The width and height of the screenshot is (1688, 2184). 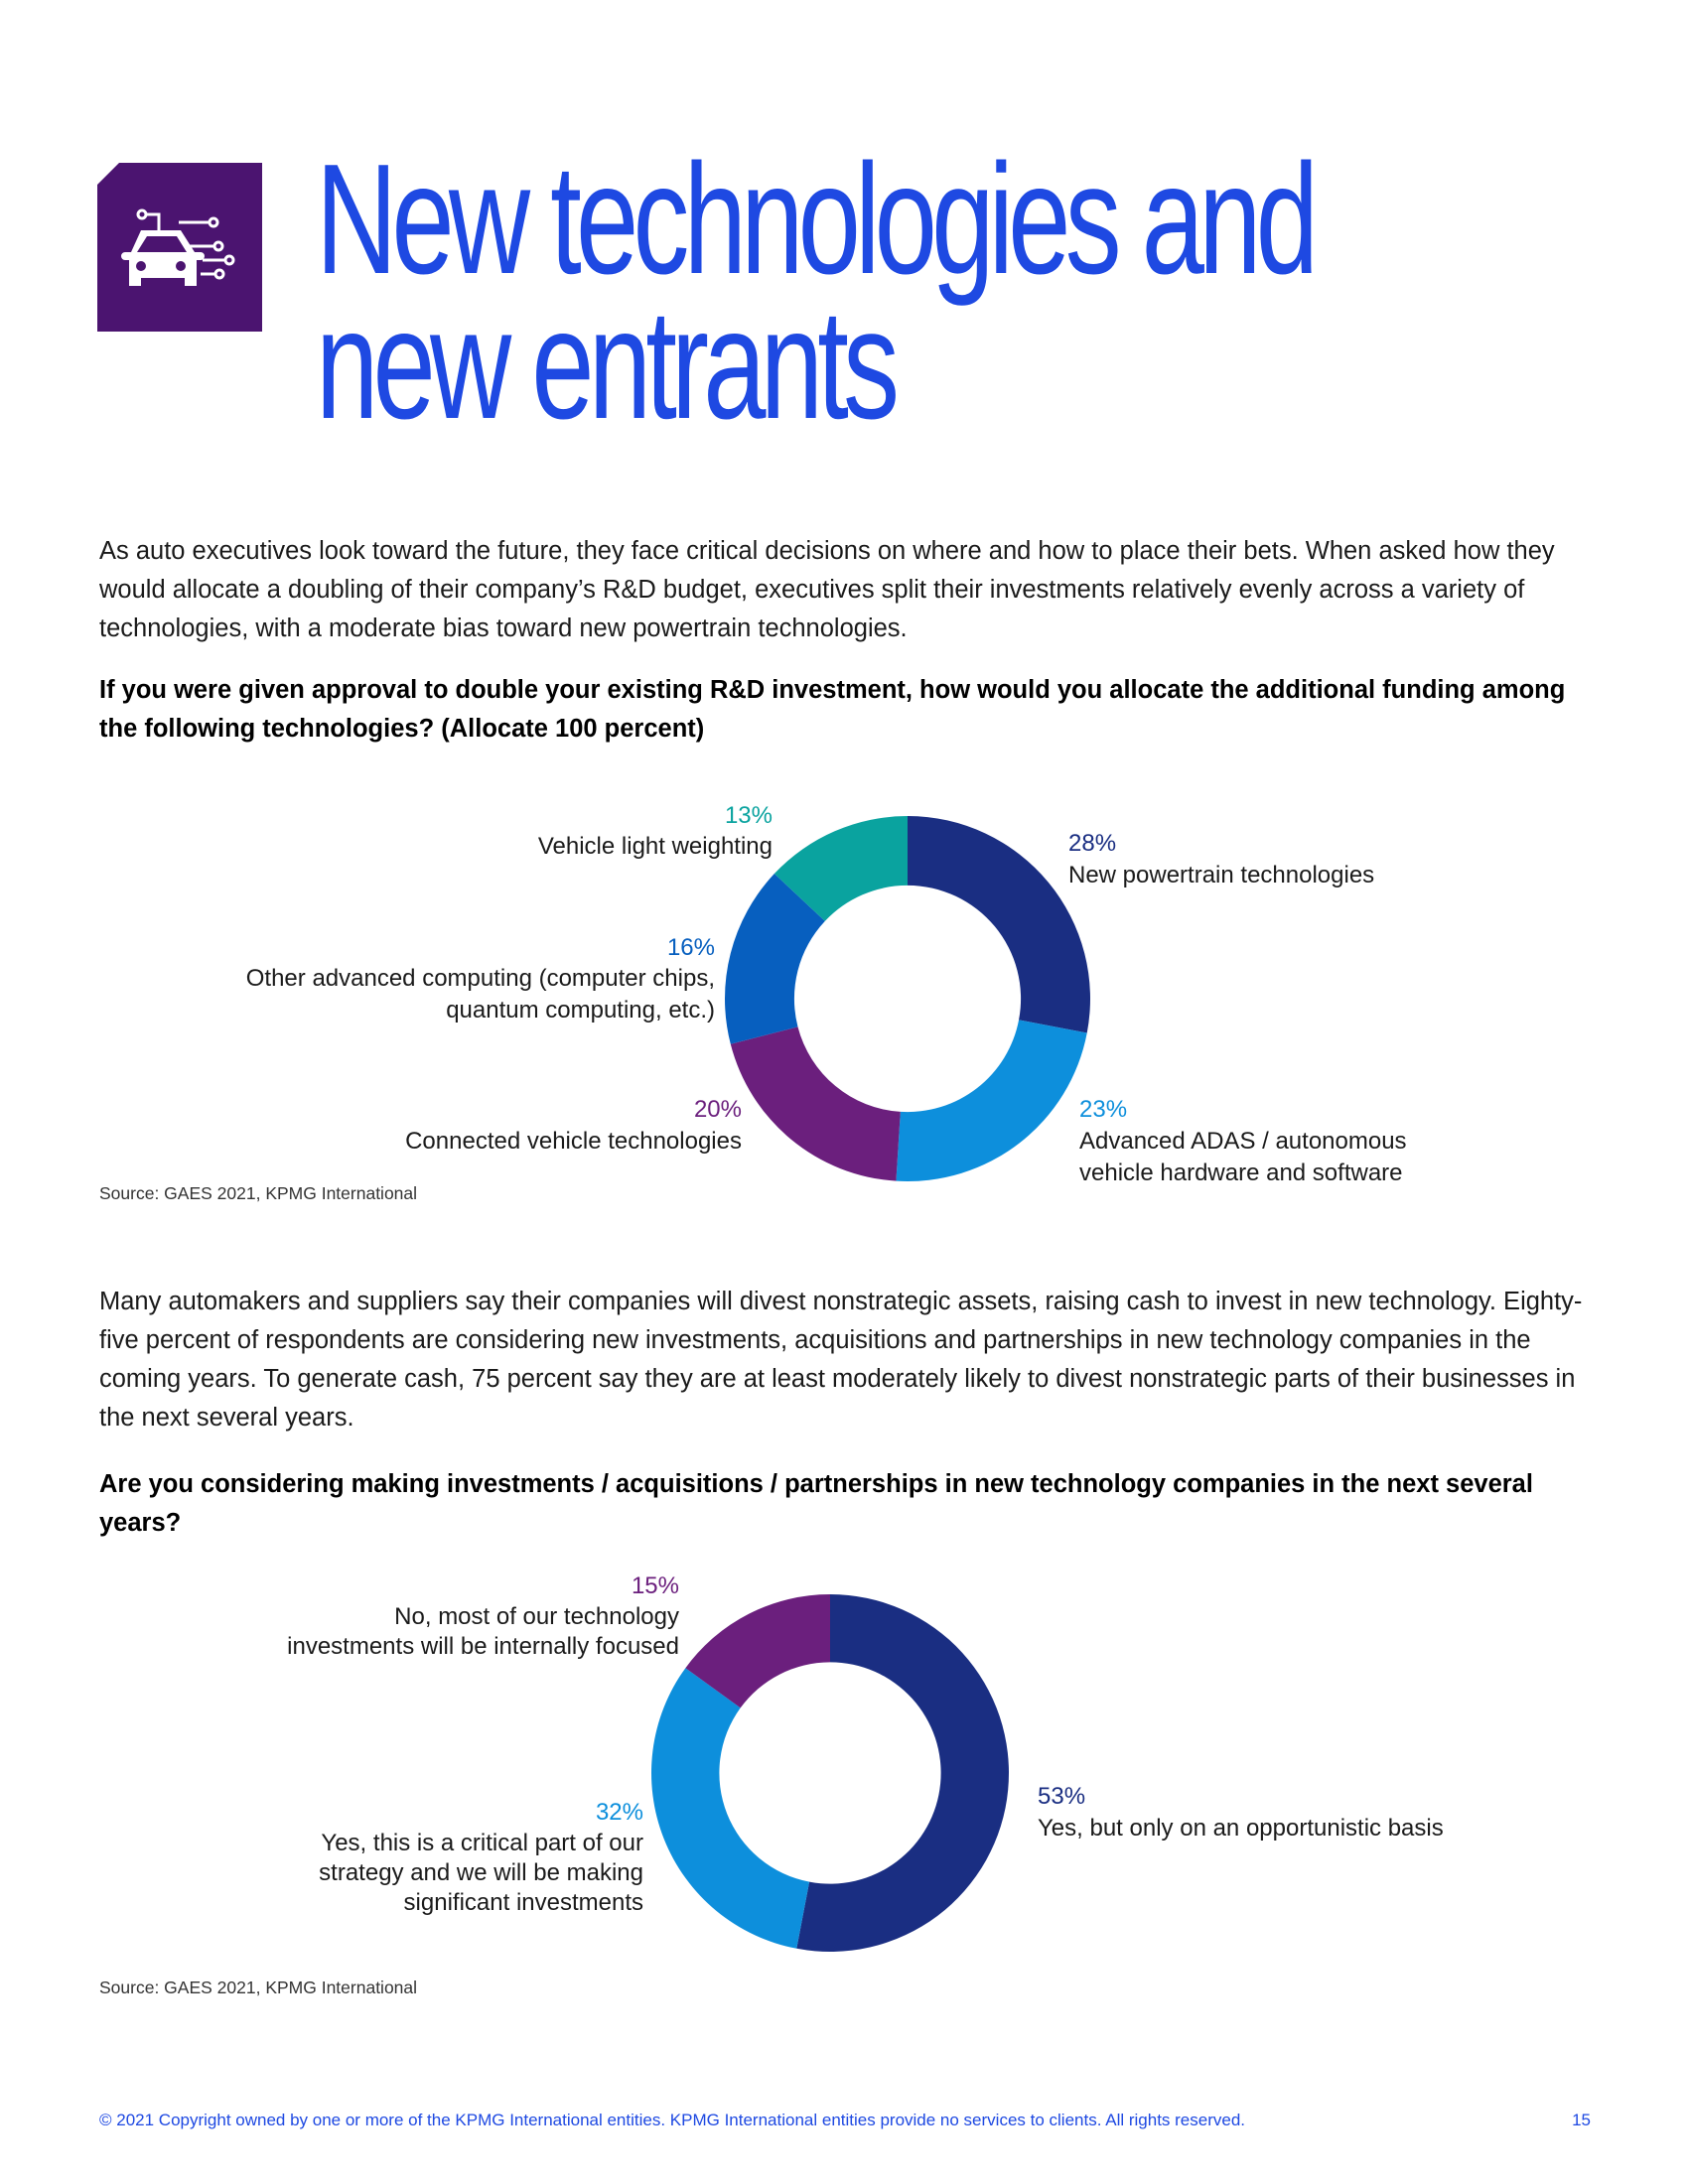 What do you see at coordinates (619, 1812) in the screenshot?
I see `chart2-pct-critical: 32%` at bounding box center [619, 1812].